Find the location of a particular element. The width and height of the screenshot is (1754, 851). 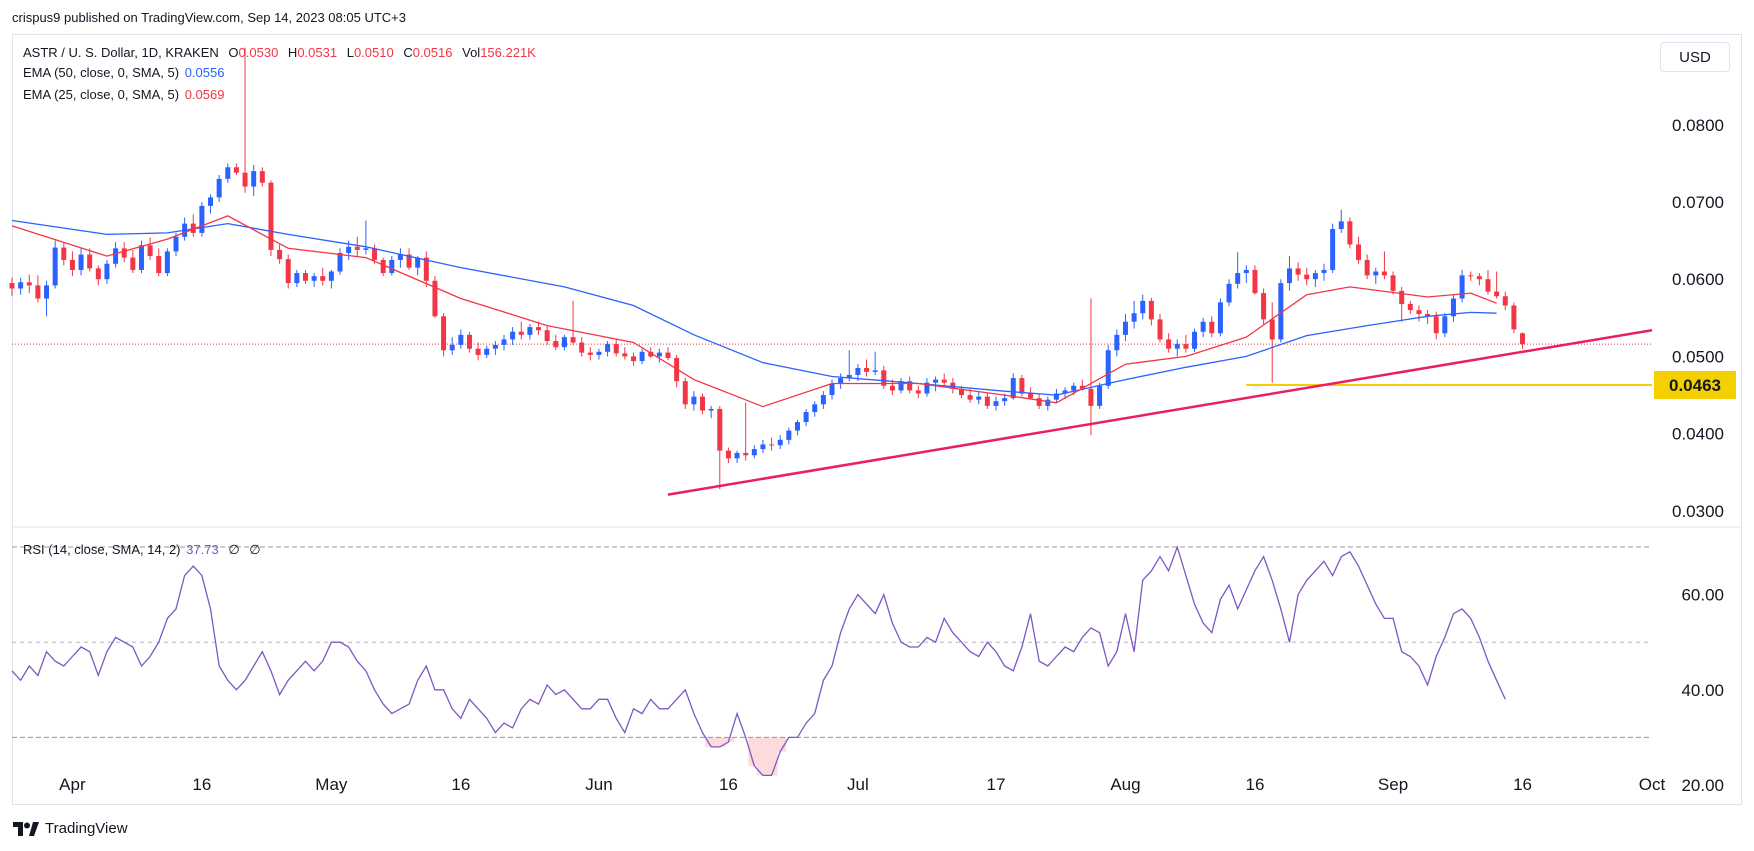

tradingview-logo-icon is located at coordinates (26, 828).